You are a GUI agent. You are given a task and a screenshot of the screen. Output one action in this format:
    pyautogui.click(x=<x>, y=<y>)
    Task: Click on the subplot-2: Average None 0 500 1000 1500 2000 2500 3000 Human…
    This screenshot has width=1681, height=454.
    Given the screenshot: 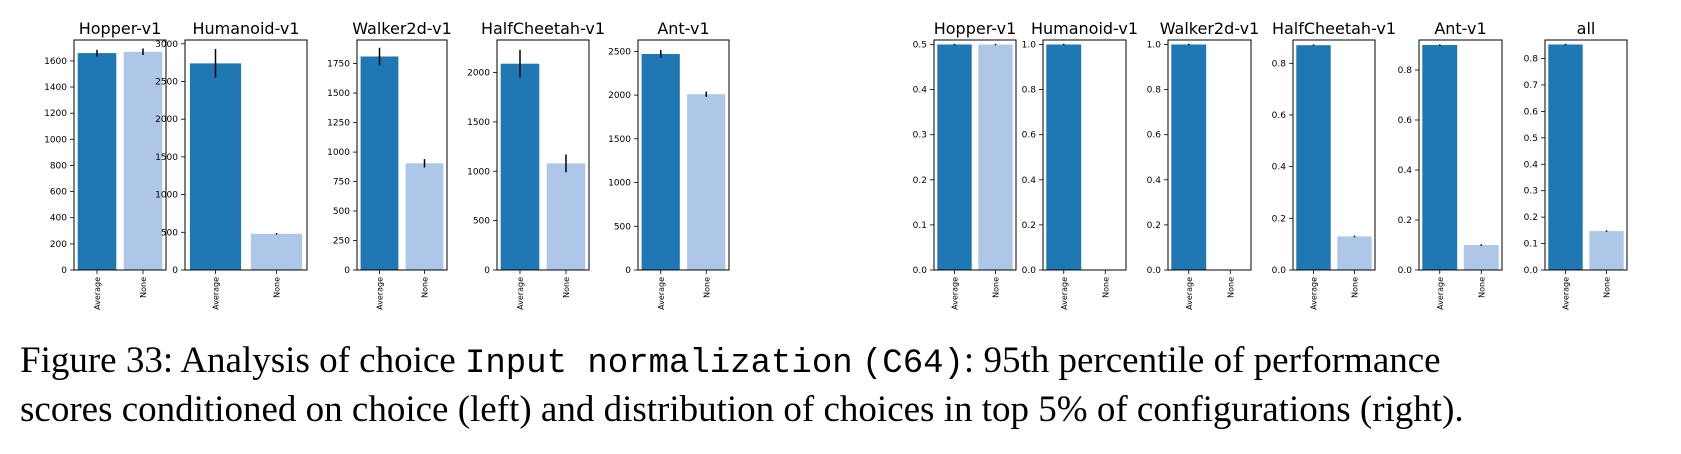 What is the action you would take?
    pyautogui.click(x=231, y=164)
    